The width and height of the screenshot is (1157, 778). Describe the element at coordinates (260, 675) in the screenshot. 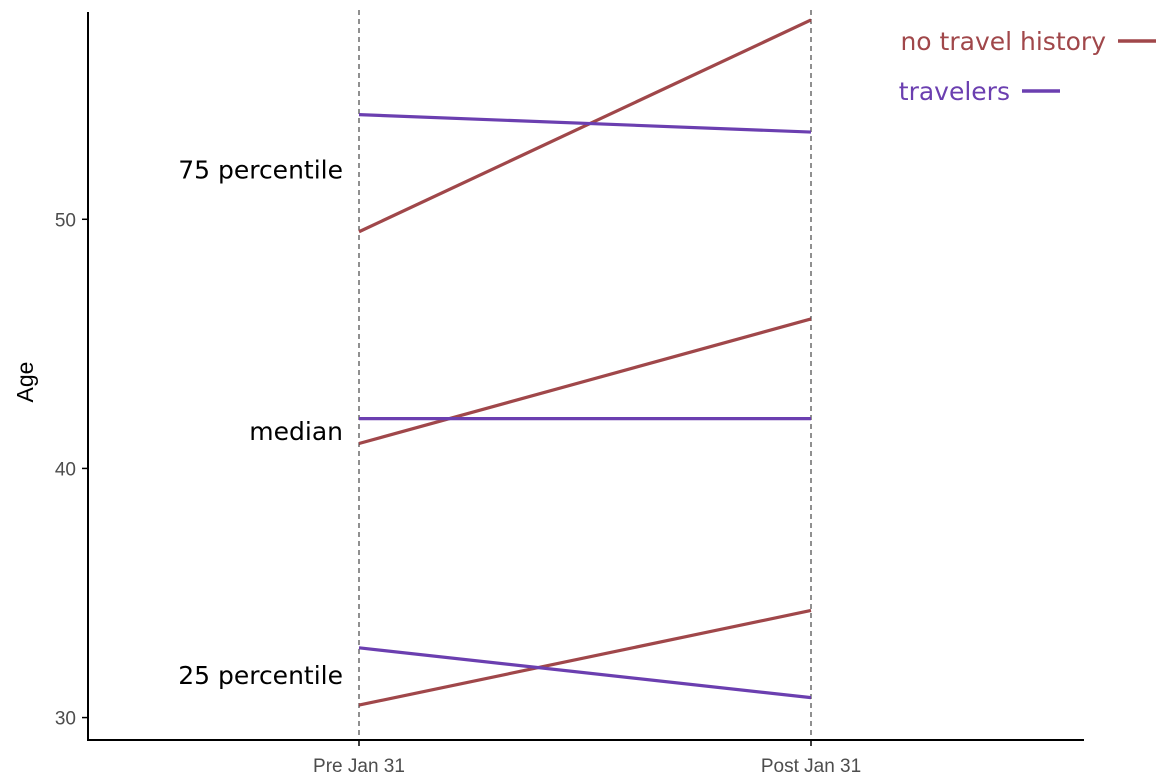

I see `annotation-2: 25 percentile` at that location.